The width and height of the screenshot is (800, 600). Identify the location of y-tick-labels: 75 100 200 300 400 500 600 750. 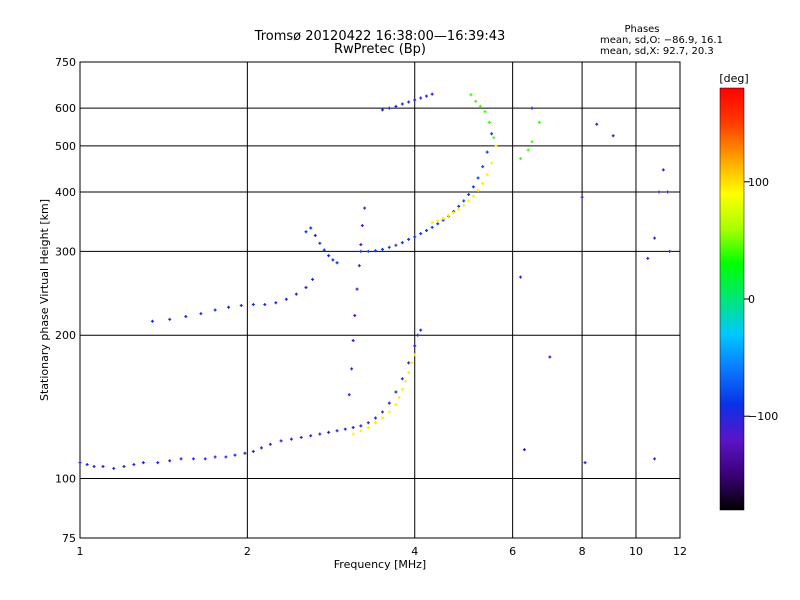
(65, 300).